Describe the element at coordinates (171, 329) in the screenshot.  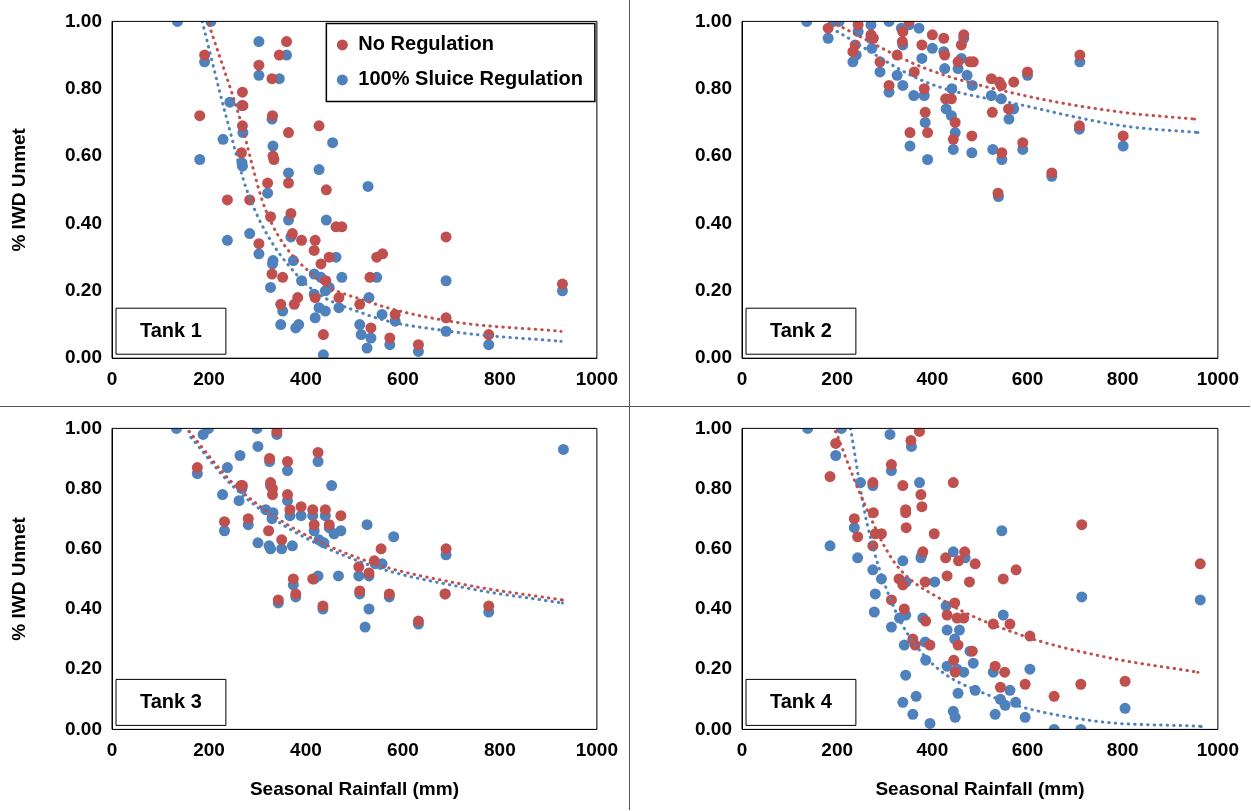
I see `annotation: Tank 1` at that location.